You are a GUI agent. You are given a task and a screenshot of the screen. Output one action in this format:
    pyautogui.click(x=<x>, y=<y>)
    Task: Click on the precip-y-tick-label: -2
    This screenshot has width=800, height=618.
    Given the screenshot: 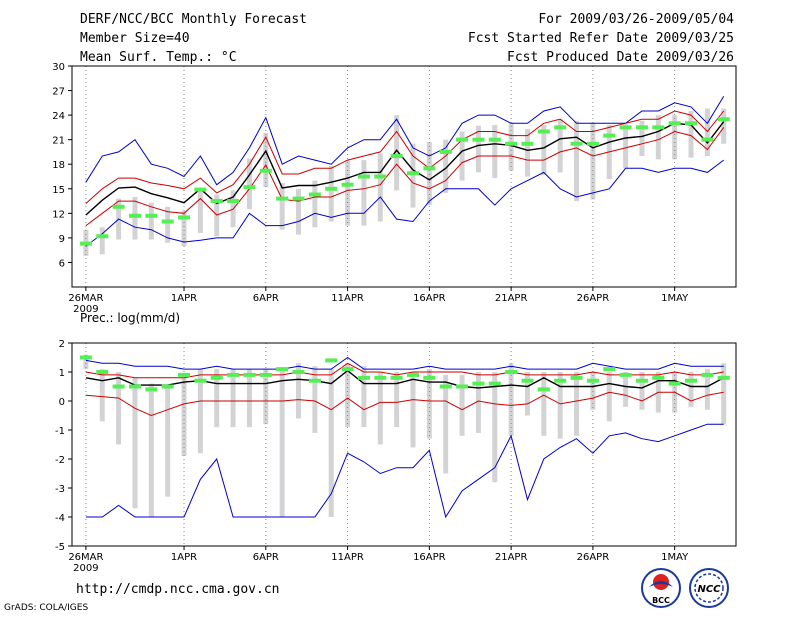 What is the action you would take?
    pyautogui.click(x=60, y=460)
    